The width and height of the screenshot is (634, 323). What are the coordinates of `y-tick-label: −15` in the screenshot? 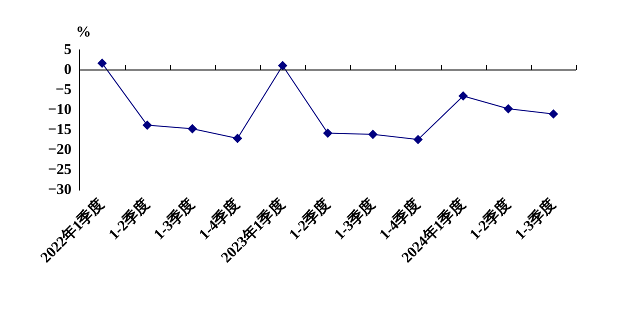 It's located at (60, 130).